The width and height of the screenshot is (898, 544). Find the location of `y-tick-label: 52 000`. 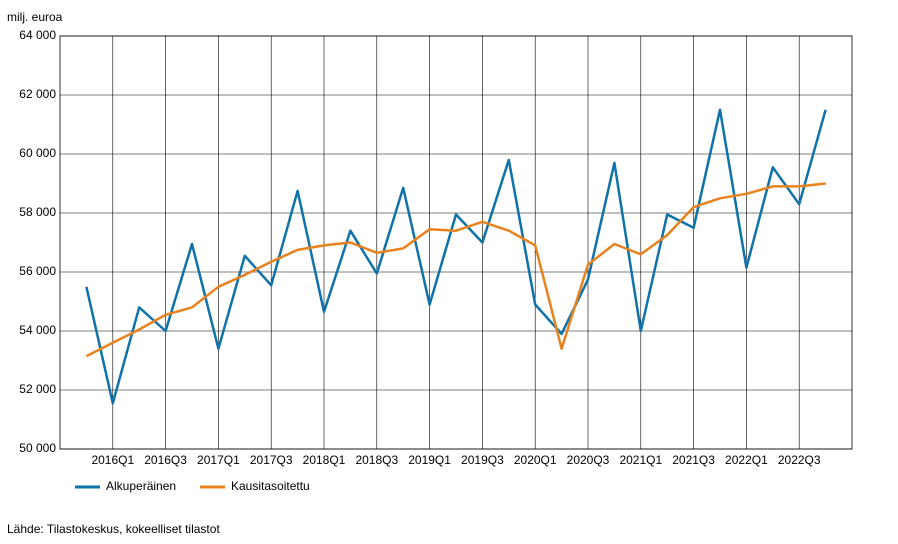

y-tick-label: 52 000 is located at coordinates (37, 389).